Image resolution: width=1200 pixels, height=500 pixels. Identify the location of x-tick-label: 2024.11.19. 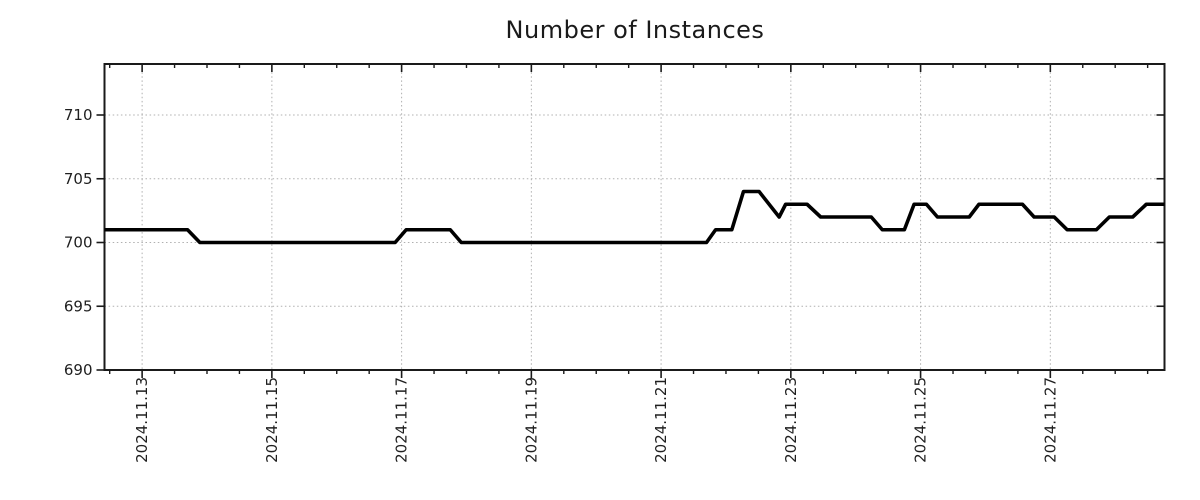
(531, 420).